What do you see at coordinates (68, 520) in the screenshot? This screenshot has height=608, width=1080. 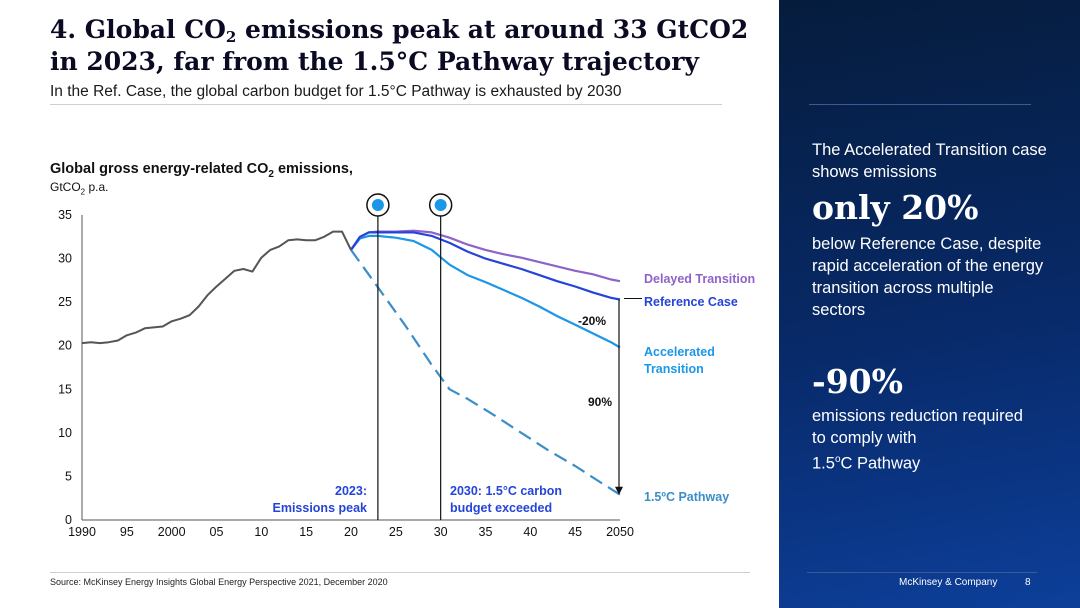 I see `y-tick-label: 0` at bounding box center [68, 520].